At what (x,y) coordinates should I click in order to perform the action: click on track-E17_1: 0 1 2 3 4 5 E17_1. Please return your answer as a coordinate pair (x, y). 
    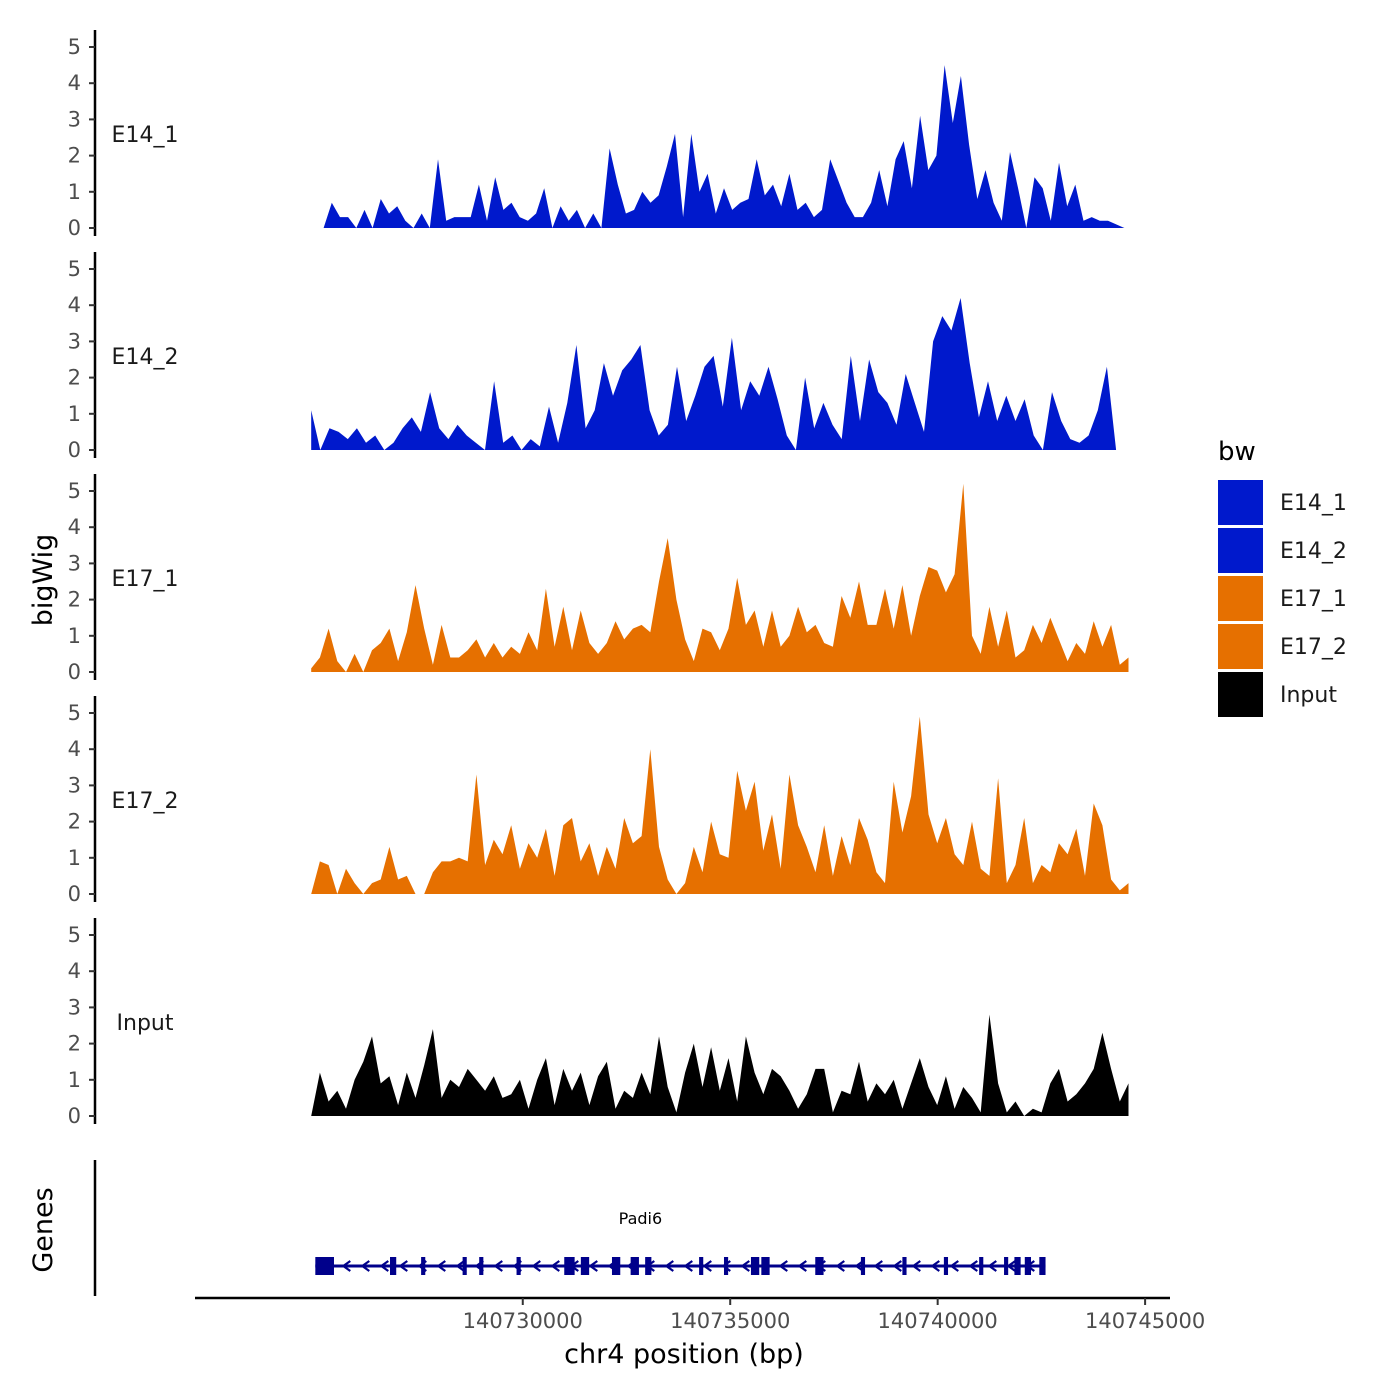
    Looking at the image, I should click on (598, 579).